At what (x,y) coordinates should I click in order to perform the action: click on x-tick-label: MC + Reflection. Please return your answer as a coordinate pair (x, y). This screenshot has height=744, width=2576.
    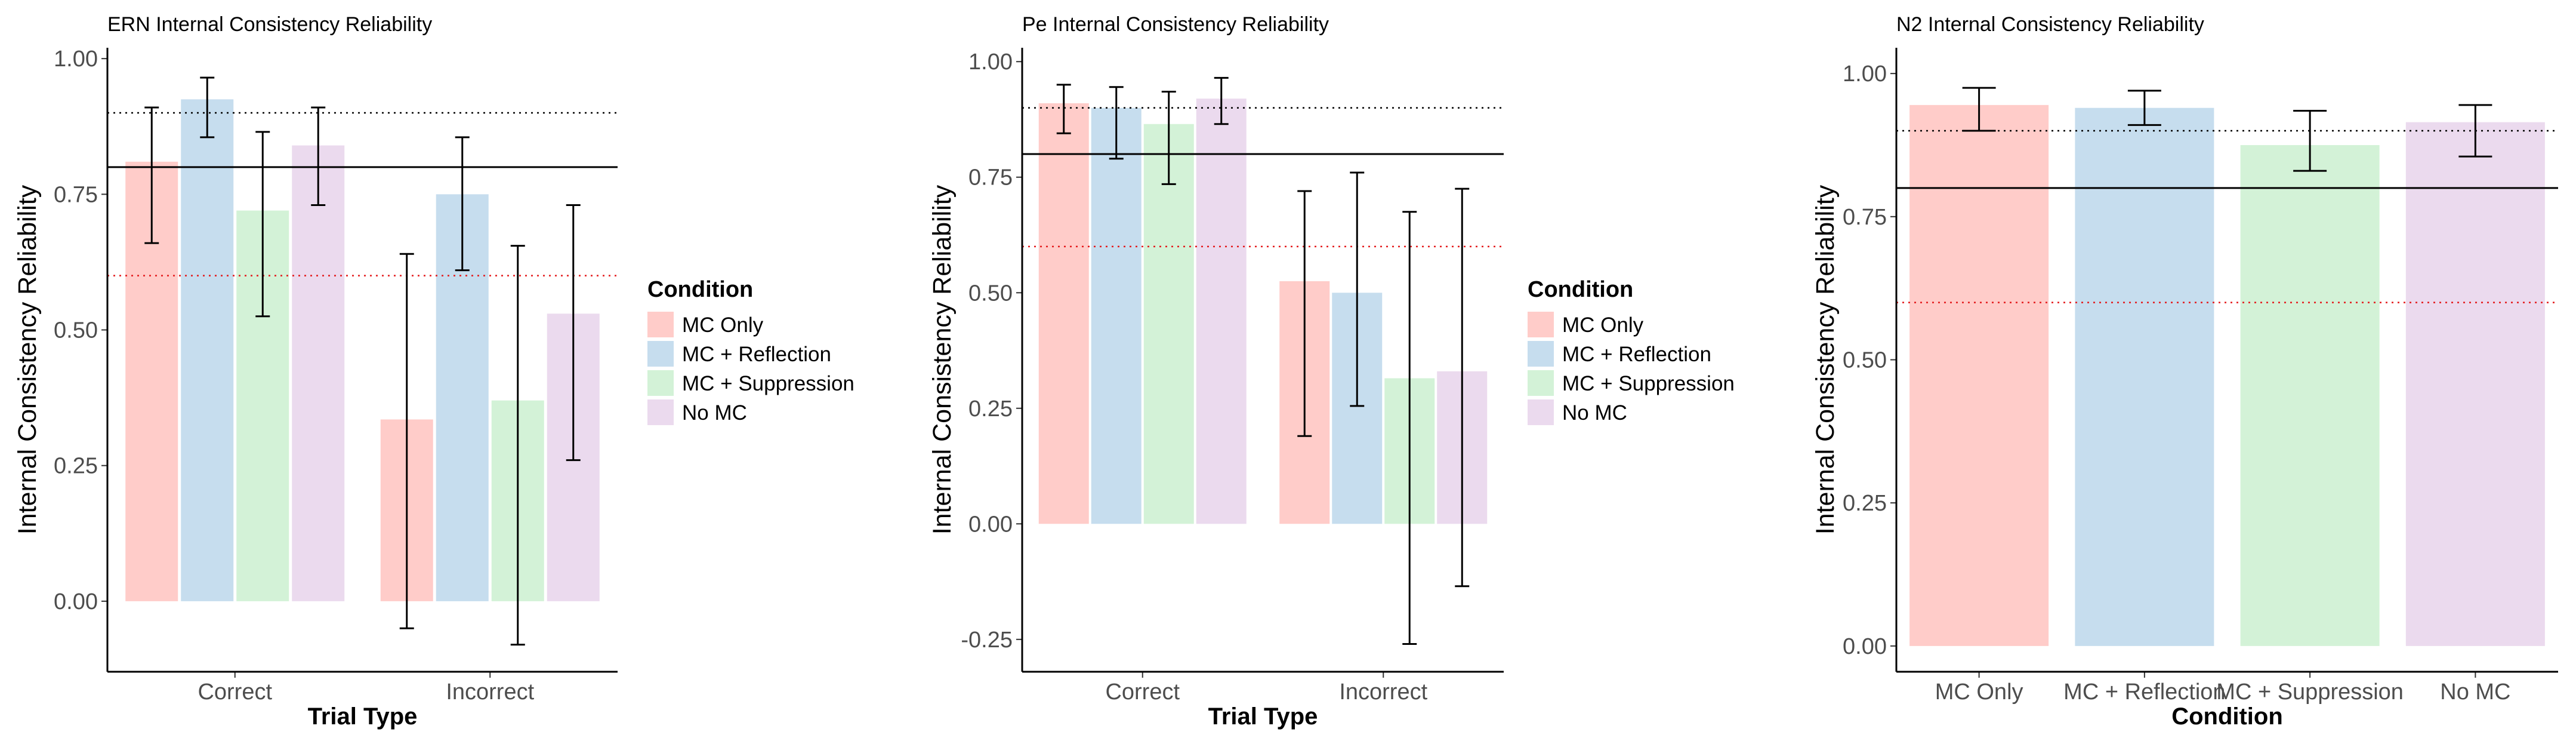
    Looking at the image, I should click on (2144, 693).